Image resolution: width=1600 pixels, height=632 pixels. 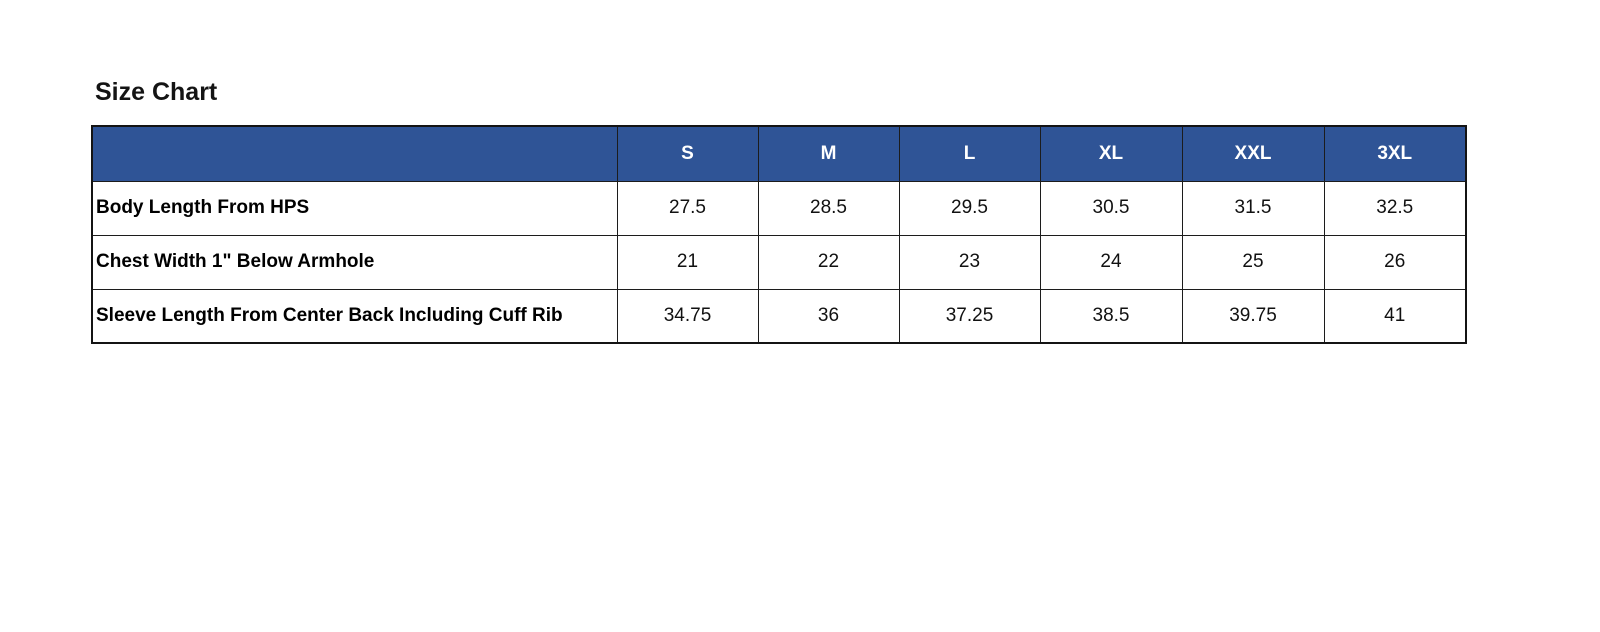 What do you see at coordinates (828, 316) in the screenshot?
I see `data-cell: 36` at bounding box center [828, 316].